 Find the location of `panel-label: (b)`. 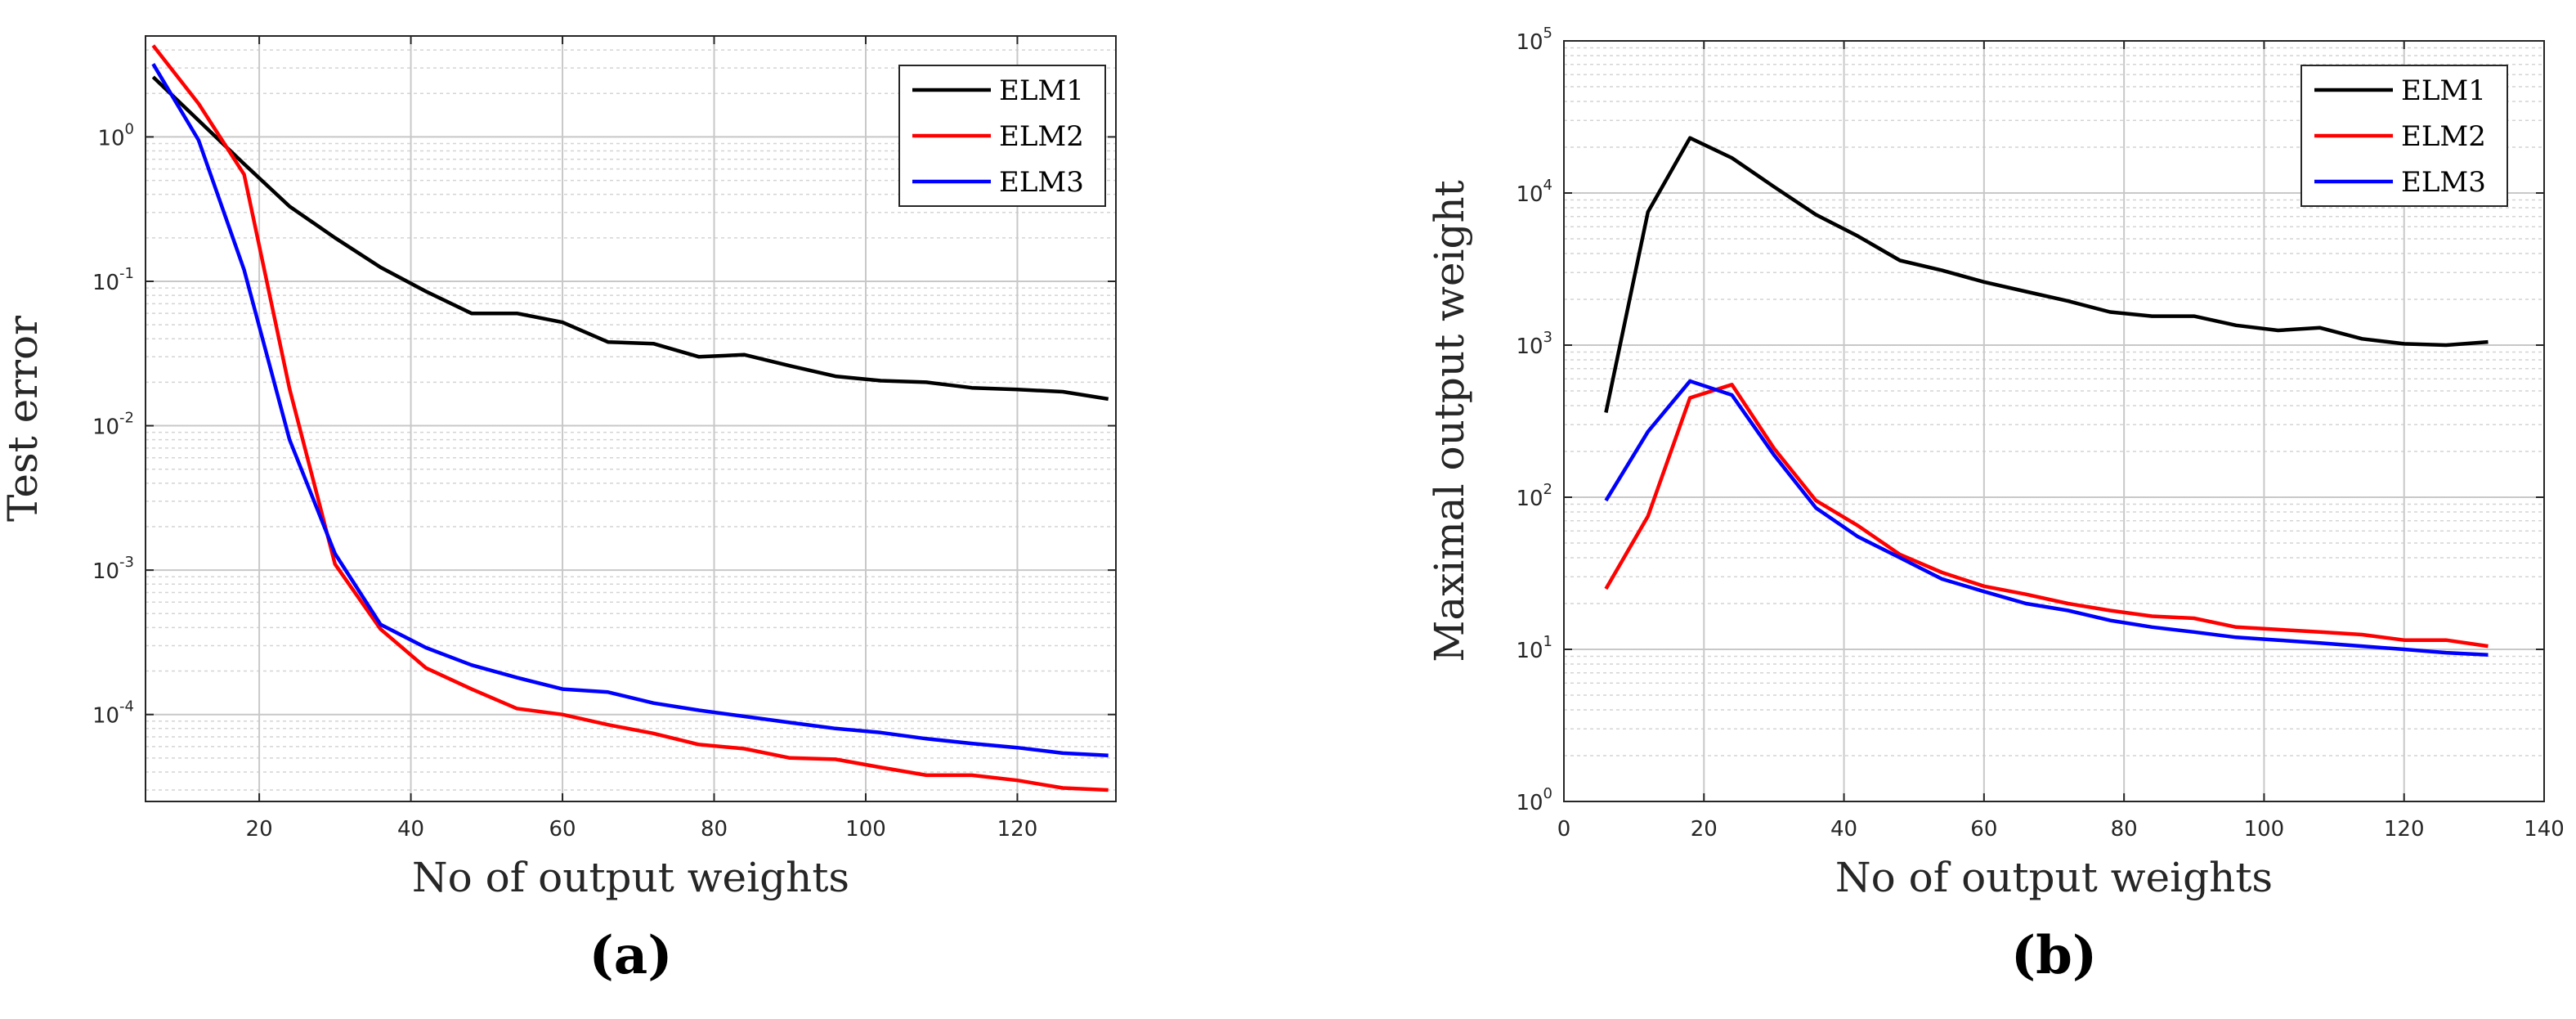

panel-label: (b) is located at coordinates (2054, 955).